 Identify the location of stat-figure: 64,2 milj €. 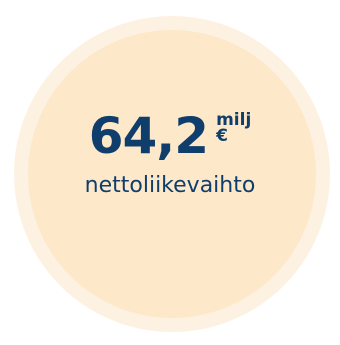
(170, 136).